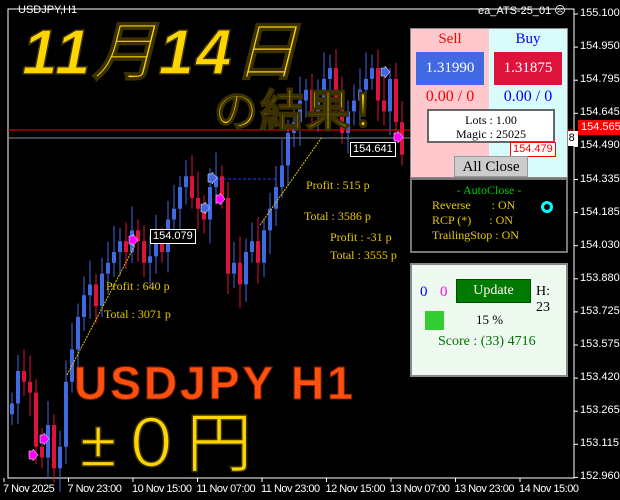 This screenshot has height=500, width=620. Describe the element at coordinates (599, 443) in the screenshot. I see `price-tick: 153.115` at that location.